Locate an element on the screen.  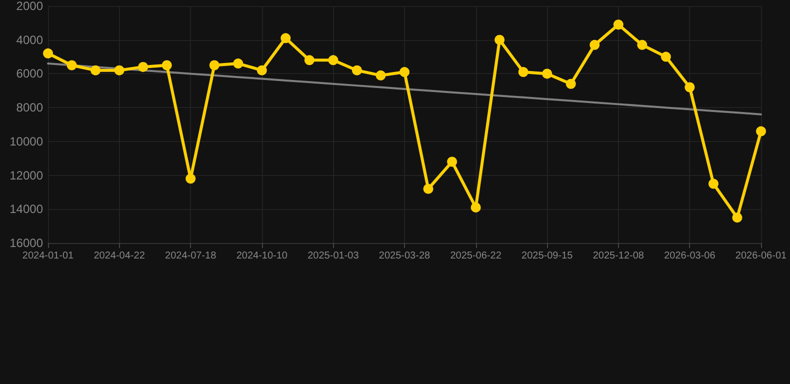
y-tick-label: 16000 is located at coordinates (27, 243).